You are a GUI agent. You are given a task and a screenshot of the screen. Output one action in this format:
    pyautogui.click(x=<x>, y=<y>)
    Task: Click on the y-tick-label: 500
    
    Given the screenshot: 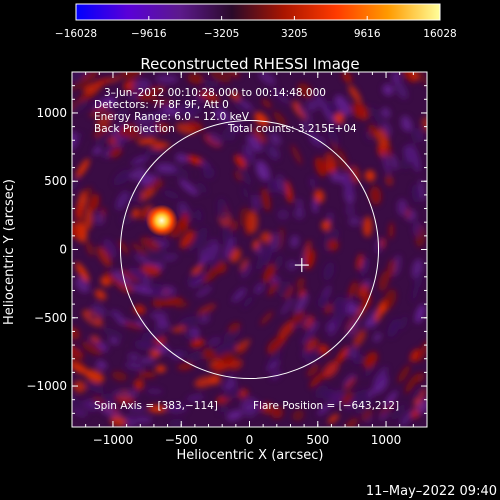 What is the action you would take?
    pyautogui.click(x=55, y=181)
    